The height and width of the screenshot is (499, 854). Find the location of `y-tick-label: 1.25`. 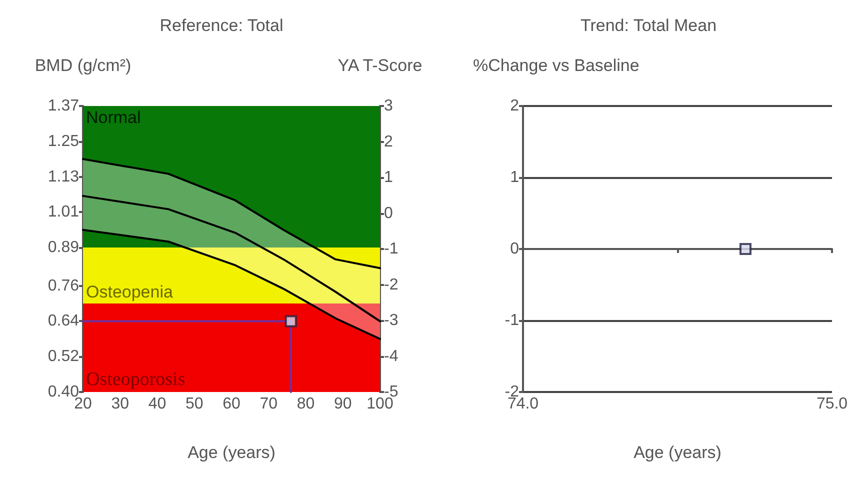

y-tick-label: 1.25 is located at coordinates (64, 141).